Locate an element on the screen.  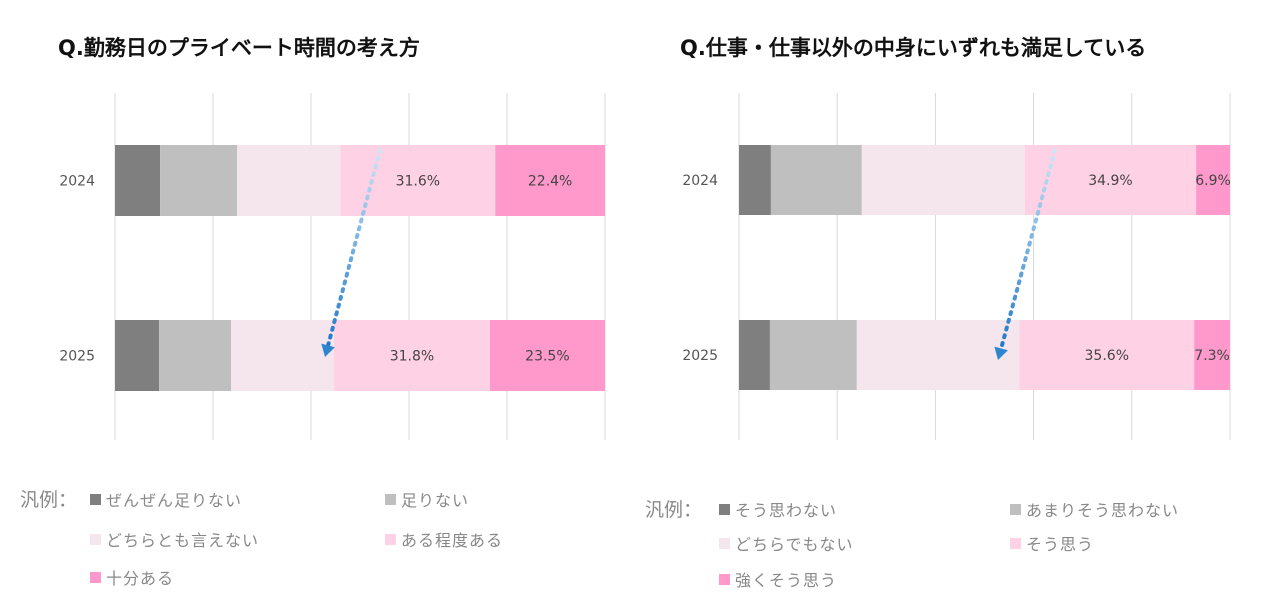
legend-item: 足りない is located at coordinates (427, 499).